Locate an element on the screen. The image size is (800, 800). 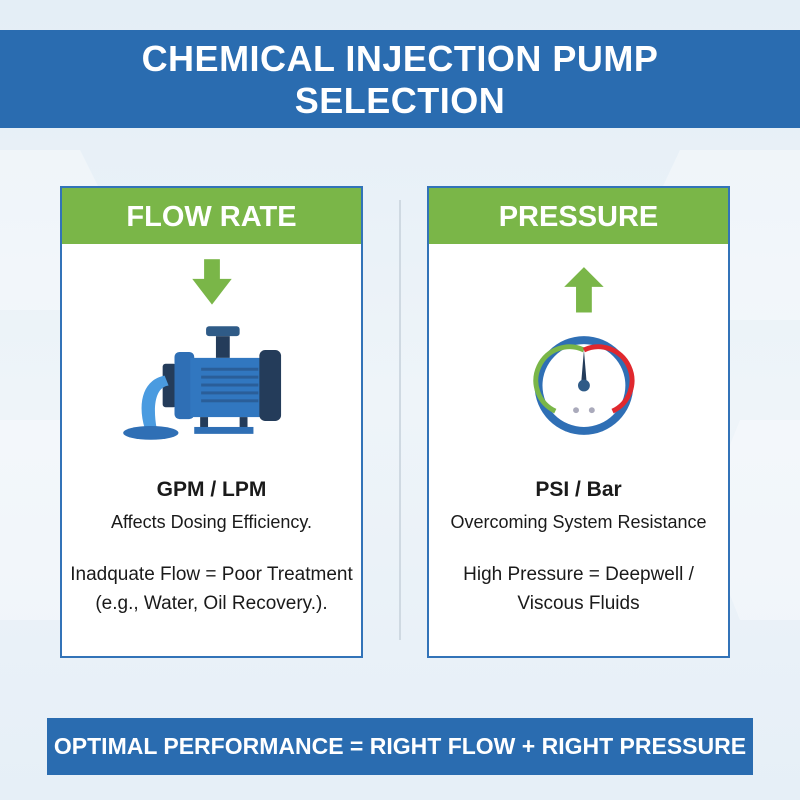
note-line: Viscous Fluids is located at coordinates (578, 603).